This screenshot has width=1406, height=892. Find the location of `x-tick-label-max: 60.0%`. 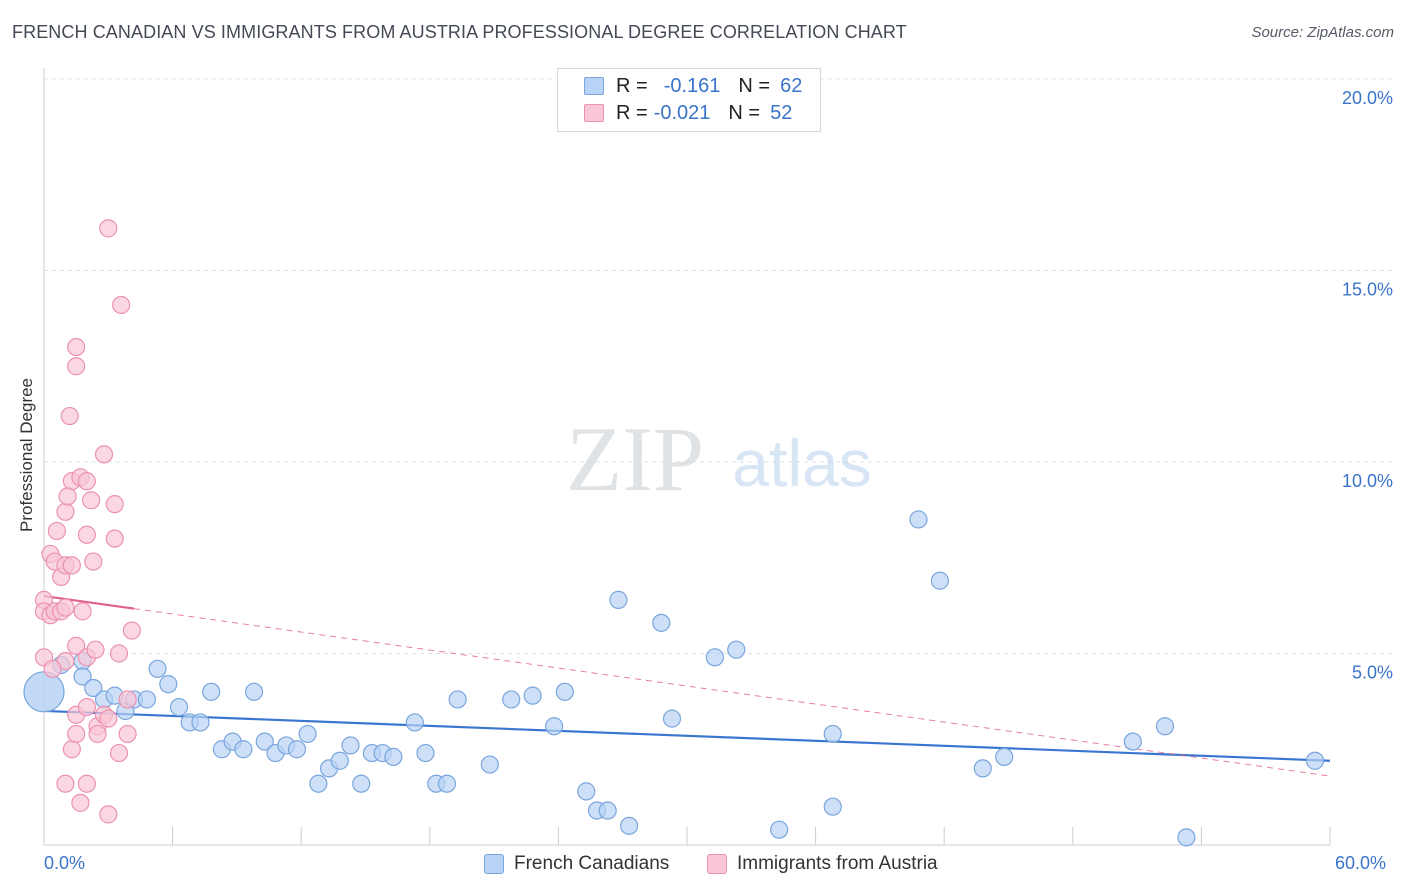

x-tick-label-max: 60.0% is located at coordinates (1361, 863).